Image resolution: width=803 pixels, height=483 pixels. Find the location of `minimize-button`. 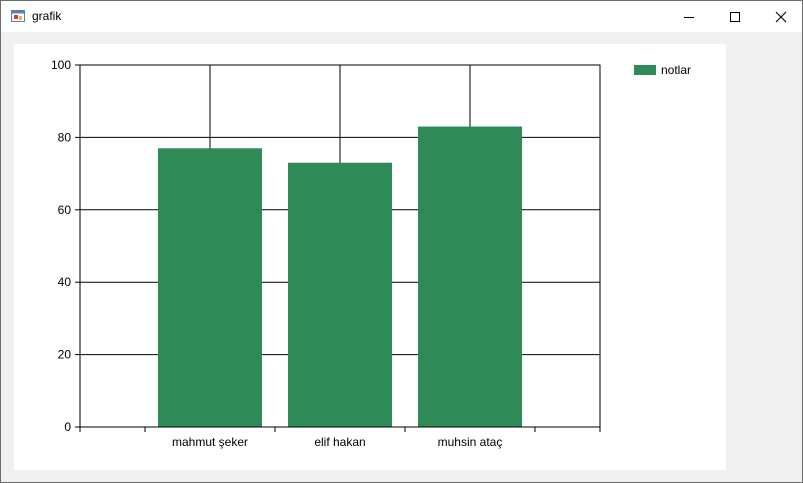

minimize-button is located at coordinates (689, 16).